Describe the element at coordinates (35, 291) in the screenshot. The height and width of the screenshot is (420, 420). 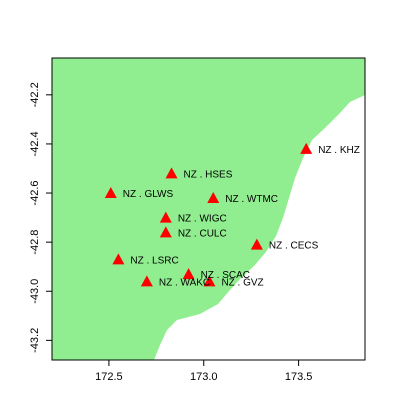
I see `y-tick-label: -43.0` at that location.